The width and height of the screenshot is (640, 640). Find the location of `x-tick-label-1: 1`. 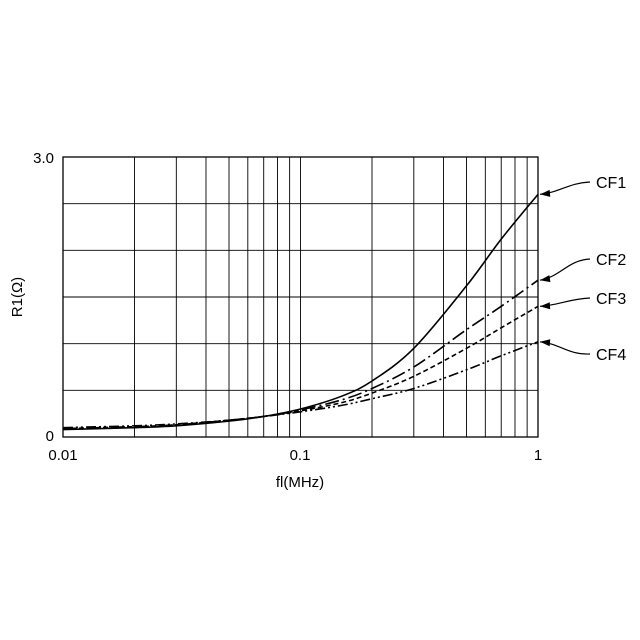

x-tick-label-1: 1 is located at coordinates (538, 455).